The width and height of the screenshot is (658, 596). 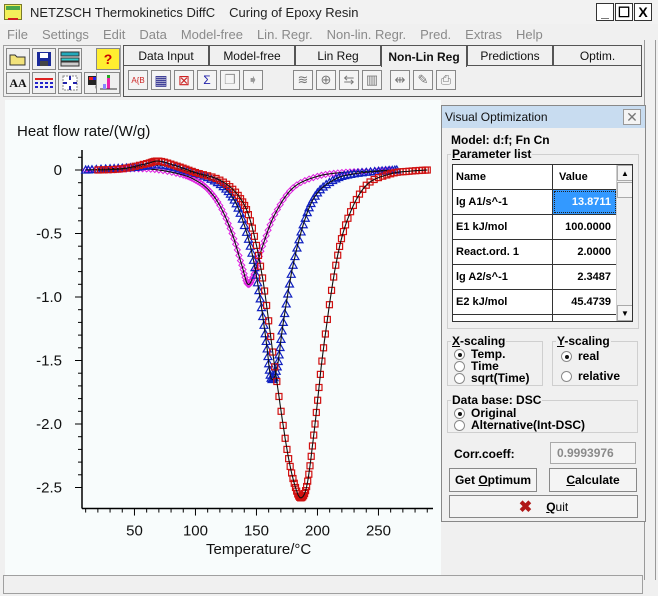 What do you see at coordinates (503, 277) in the screenshot?
I see `param-name: lg A2/s^-1` at bounding box center [503, 277].